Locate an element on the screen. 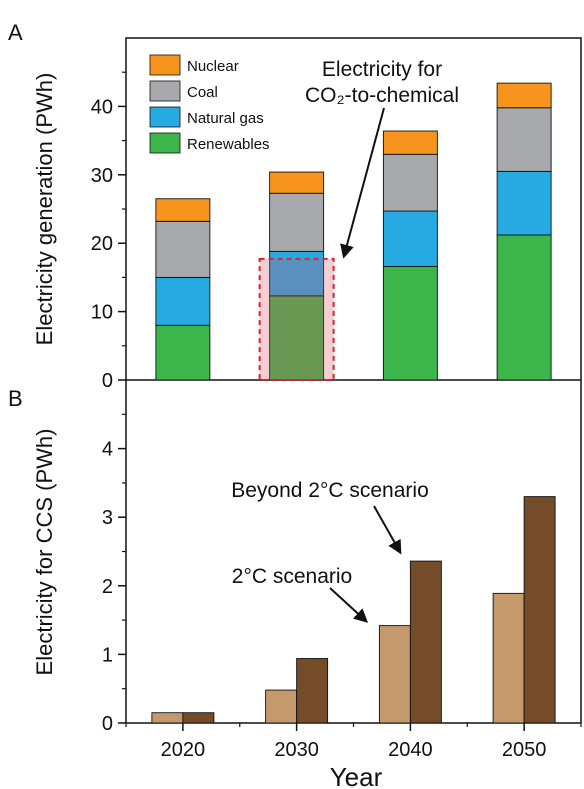 This screenshot has height=789, width=584. bar-beyond-2c-2020 is located at coordinates (198, 718).